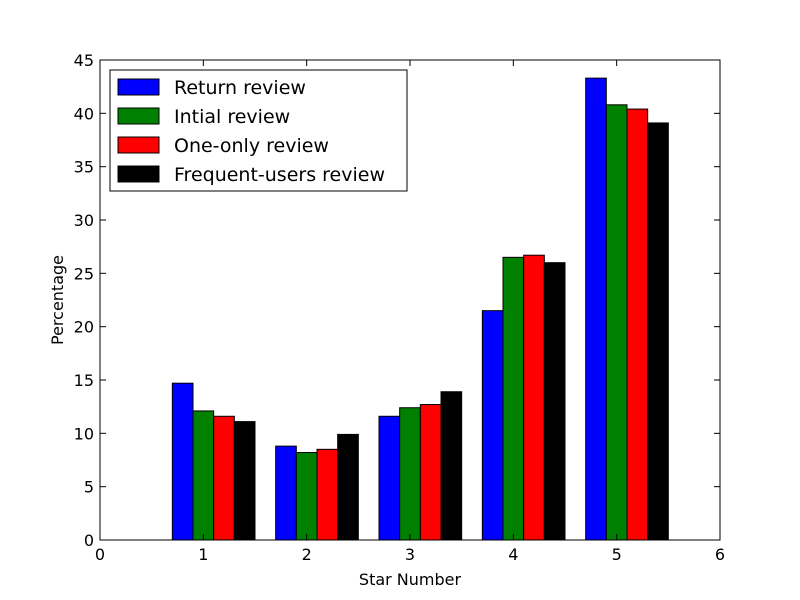  I want to click on x-tick-label: 5, so click(617, 554).